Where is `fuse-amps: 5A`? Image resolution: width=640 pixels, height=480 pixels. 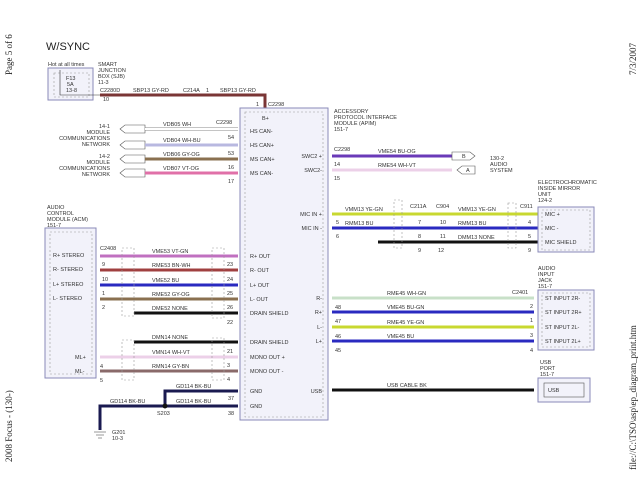 fuse-amps: 5A is located at coordinates (70, 85).